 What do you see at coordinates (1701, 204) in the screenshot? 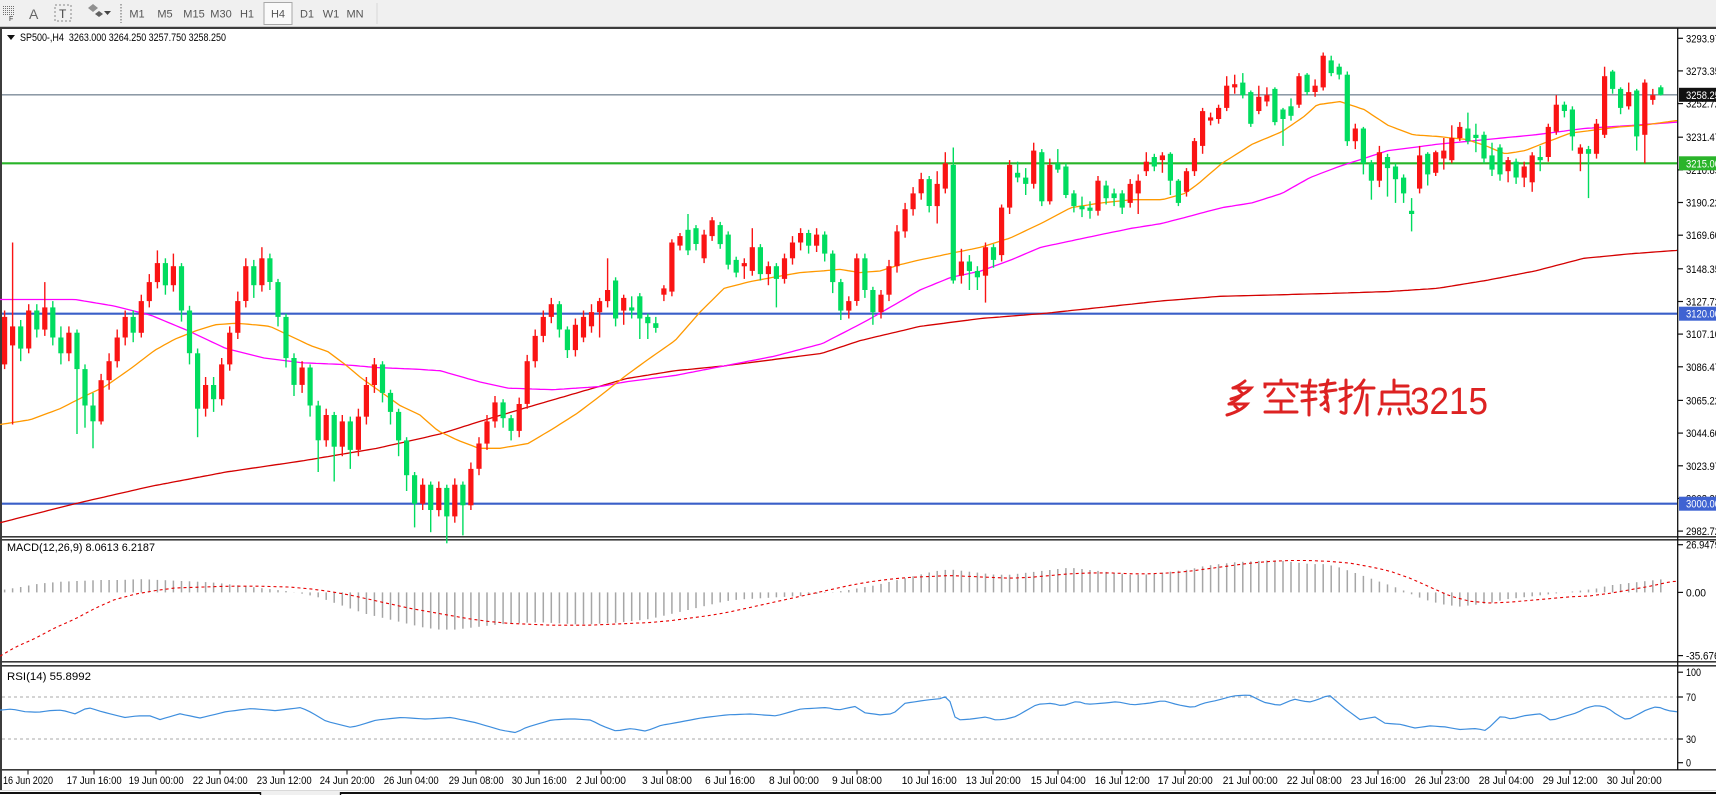
I see `svg-text: 3190.22` at bounding box center [1701, 204].